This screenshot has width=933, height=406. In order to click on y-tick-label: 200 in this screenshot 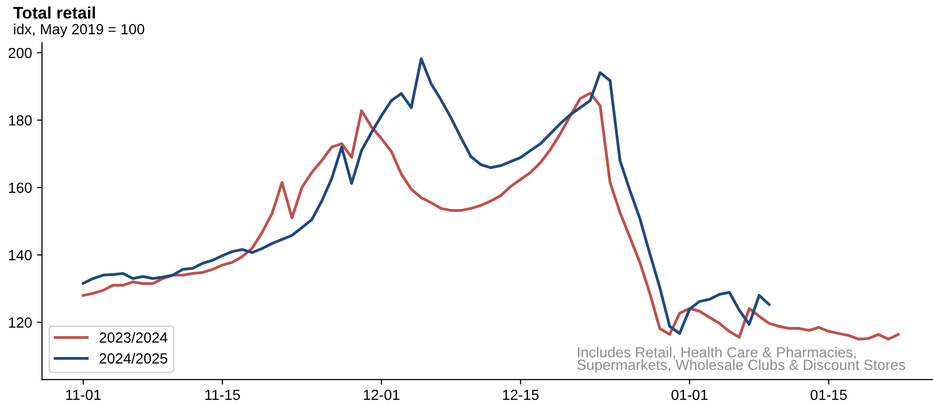, I will do `click(20, 53)`.